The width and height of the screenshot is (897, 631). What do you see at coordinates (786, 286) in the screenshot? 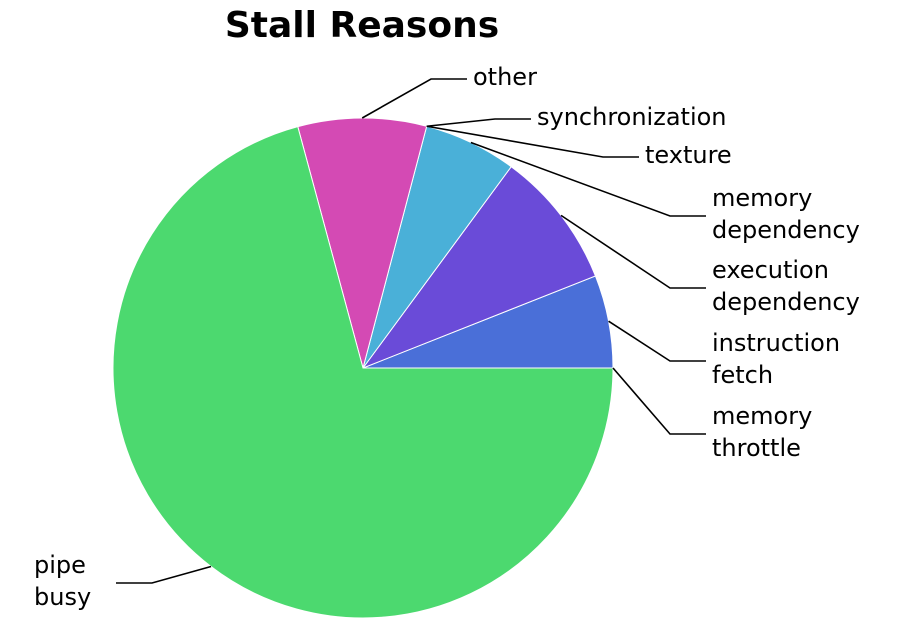
I see `slice-label-execution-dependency: execution dependency` at bounding box center [786, 286].